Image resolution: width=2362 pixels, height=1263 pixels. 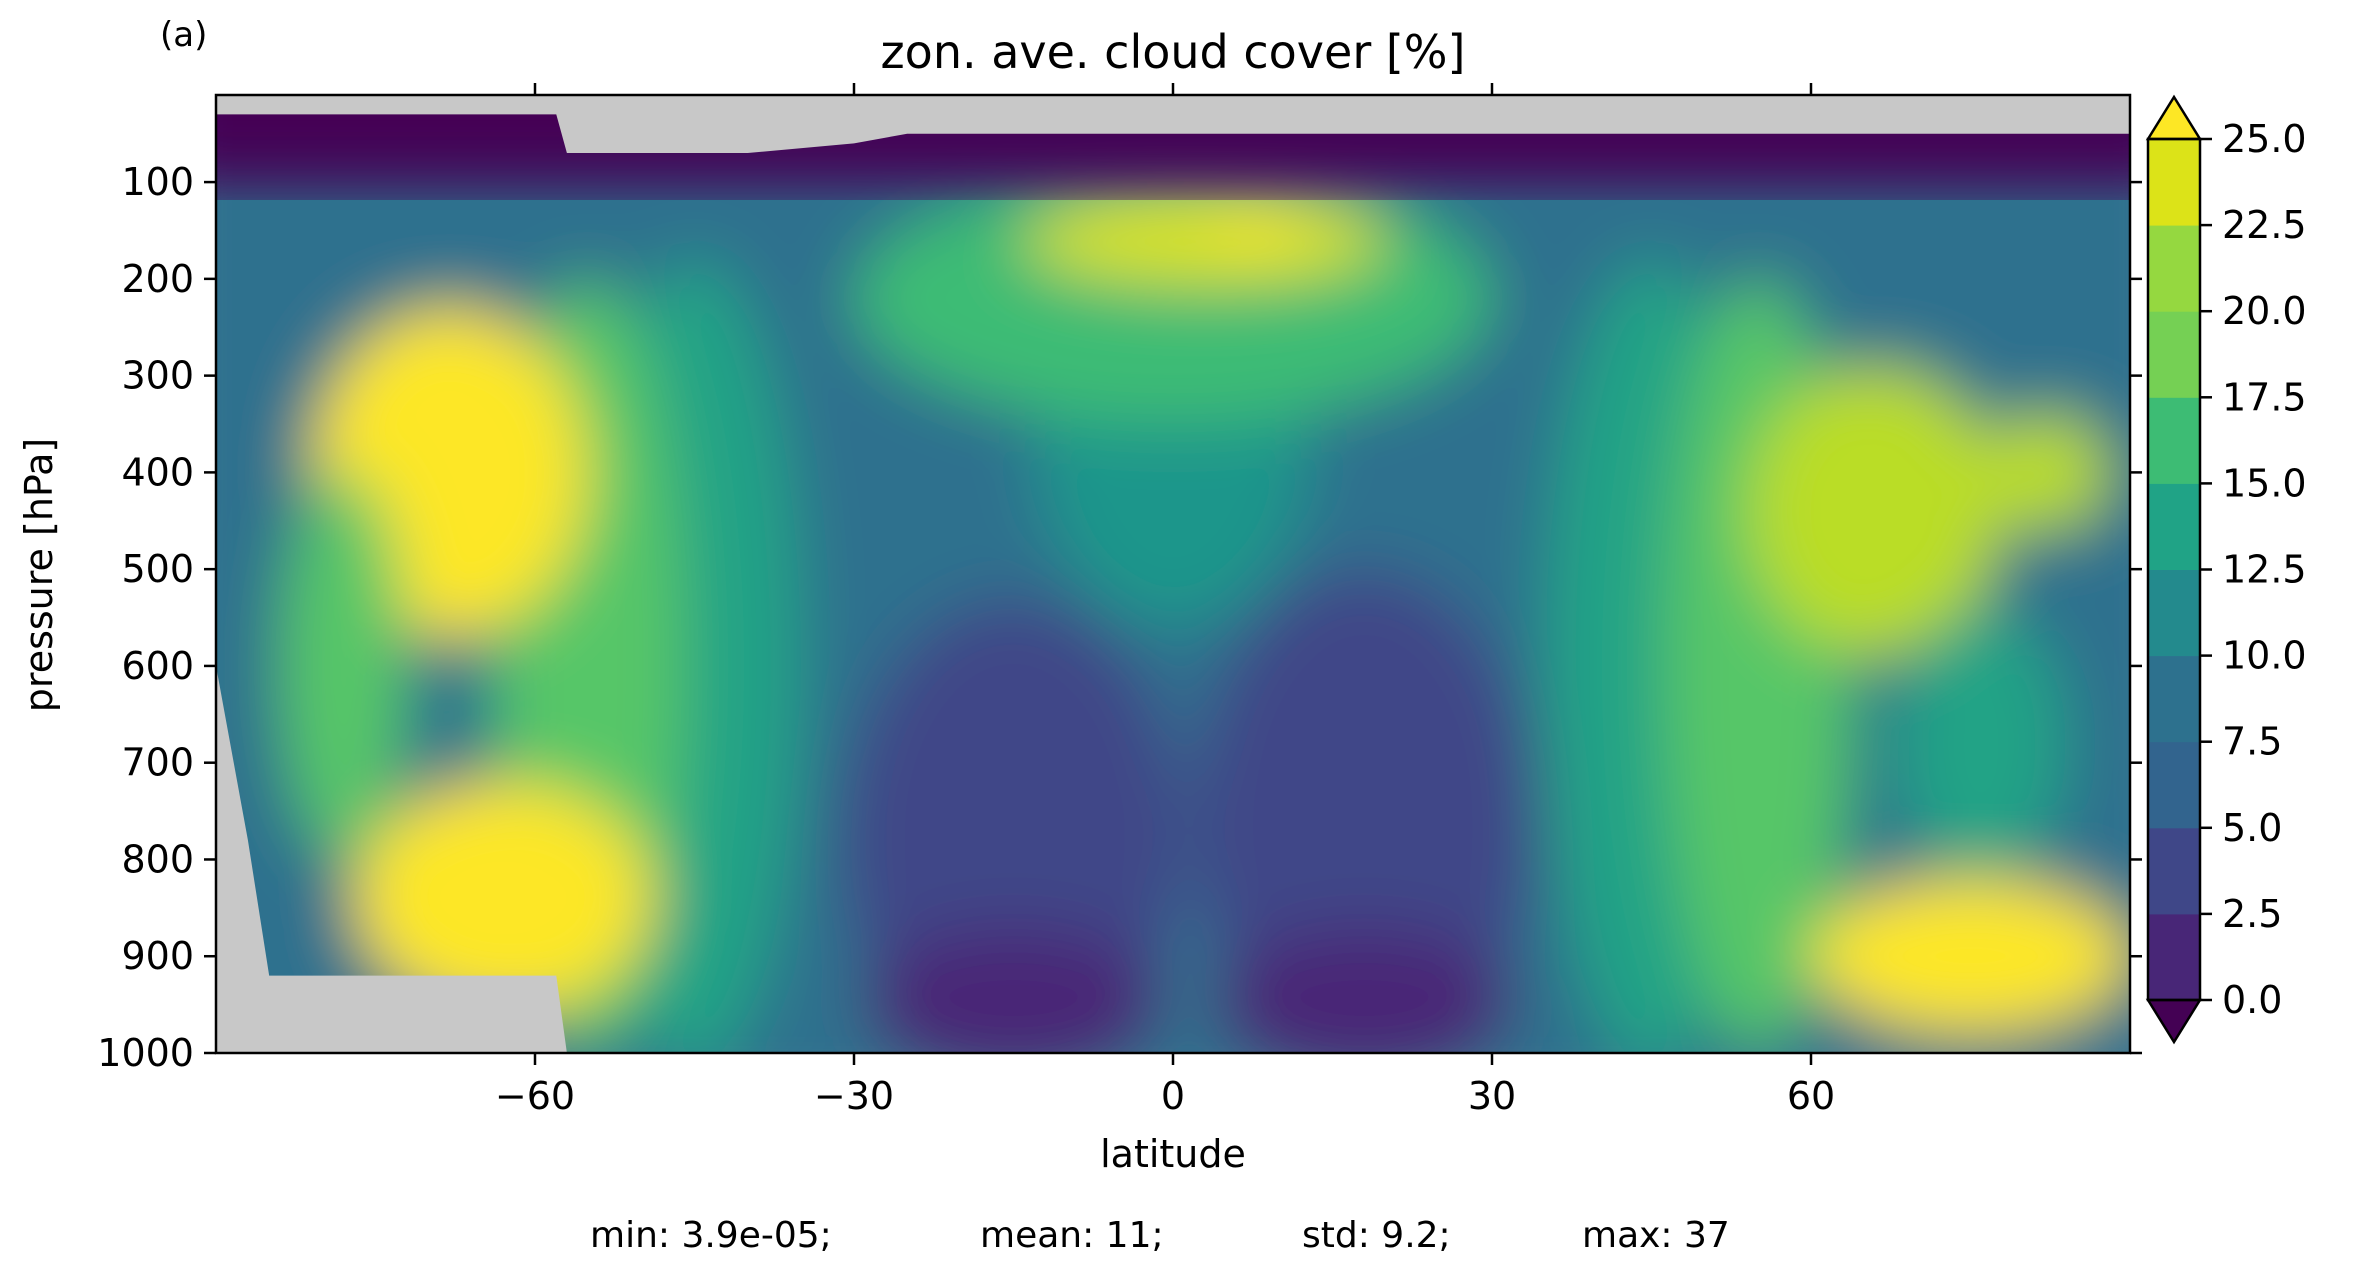 I want to click on x-tick-label: −30, so click(x=854, y=1096).